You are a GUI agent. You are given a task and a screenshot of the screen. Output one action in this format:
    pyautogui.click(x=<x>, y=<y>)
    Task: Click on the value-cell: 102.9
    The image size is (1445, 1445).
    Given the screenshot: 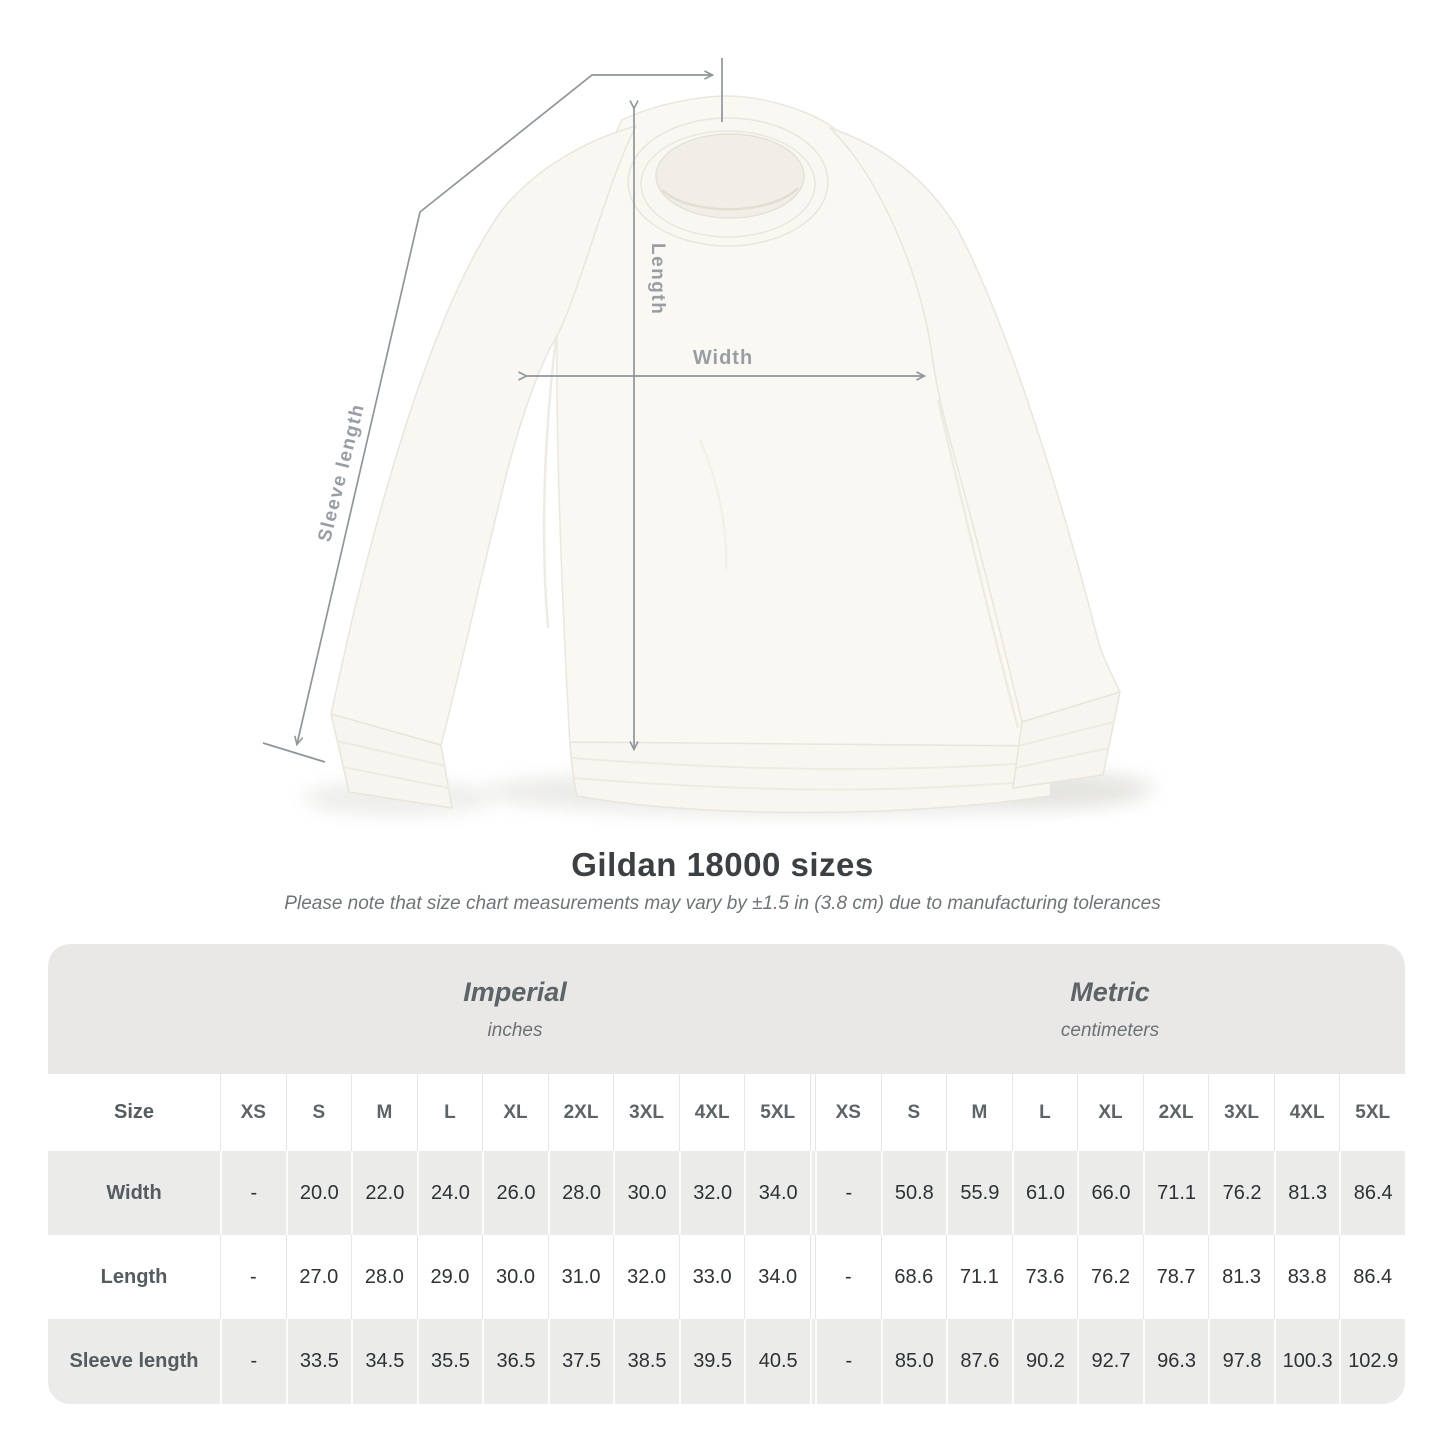 What is the action you would take?
    pyautogui.click(x=1372, y=1361)
    